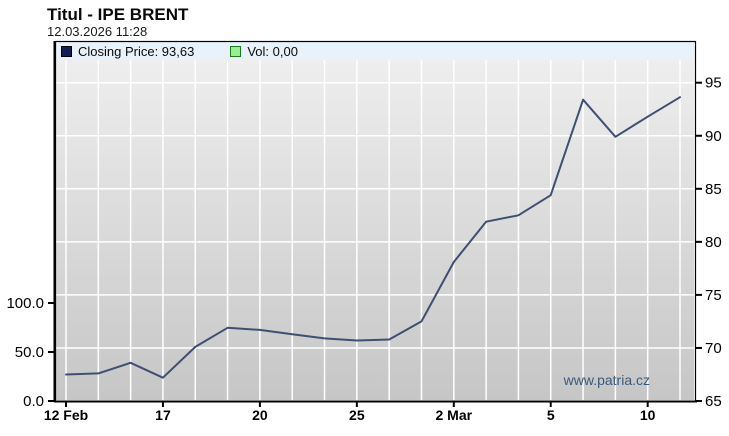  Describe the element at coordinates (29, 352) in the screenshot. I see `volume-axis-tick-label: 50.0` at that location.